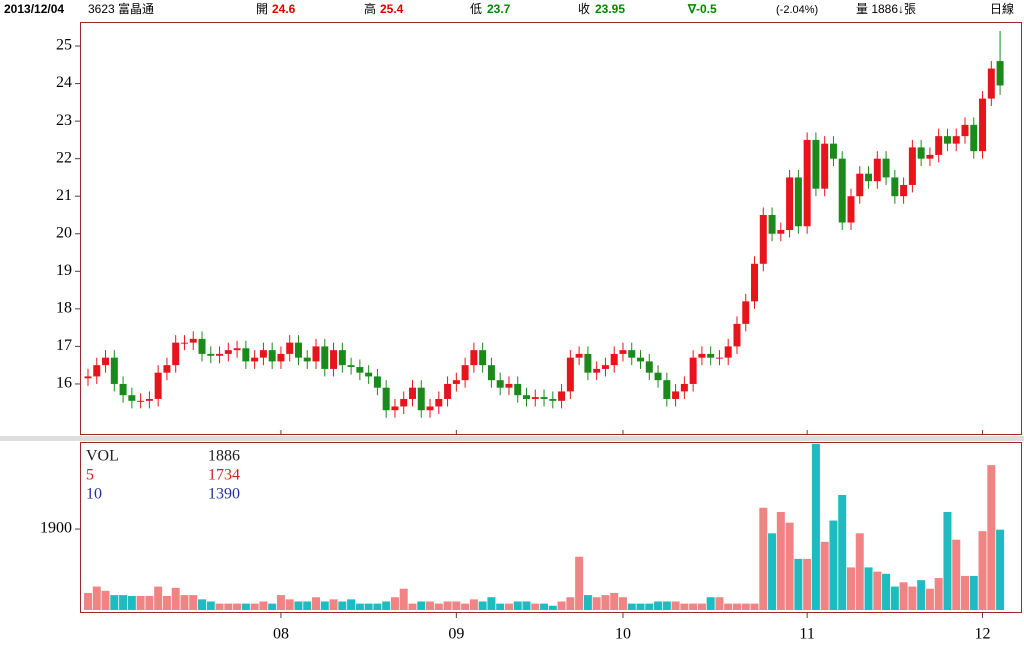  I want to click on x-tick-label: 12, so click(983, 634).